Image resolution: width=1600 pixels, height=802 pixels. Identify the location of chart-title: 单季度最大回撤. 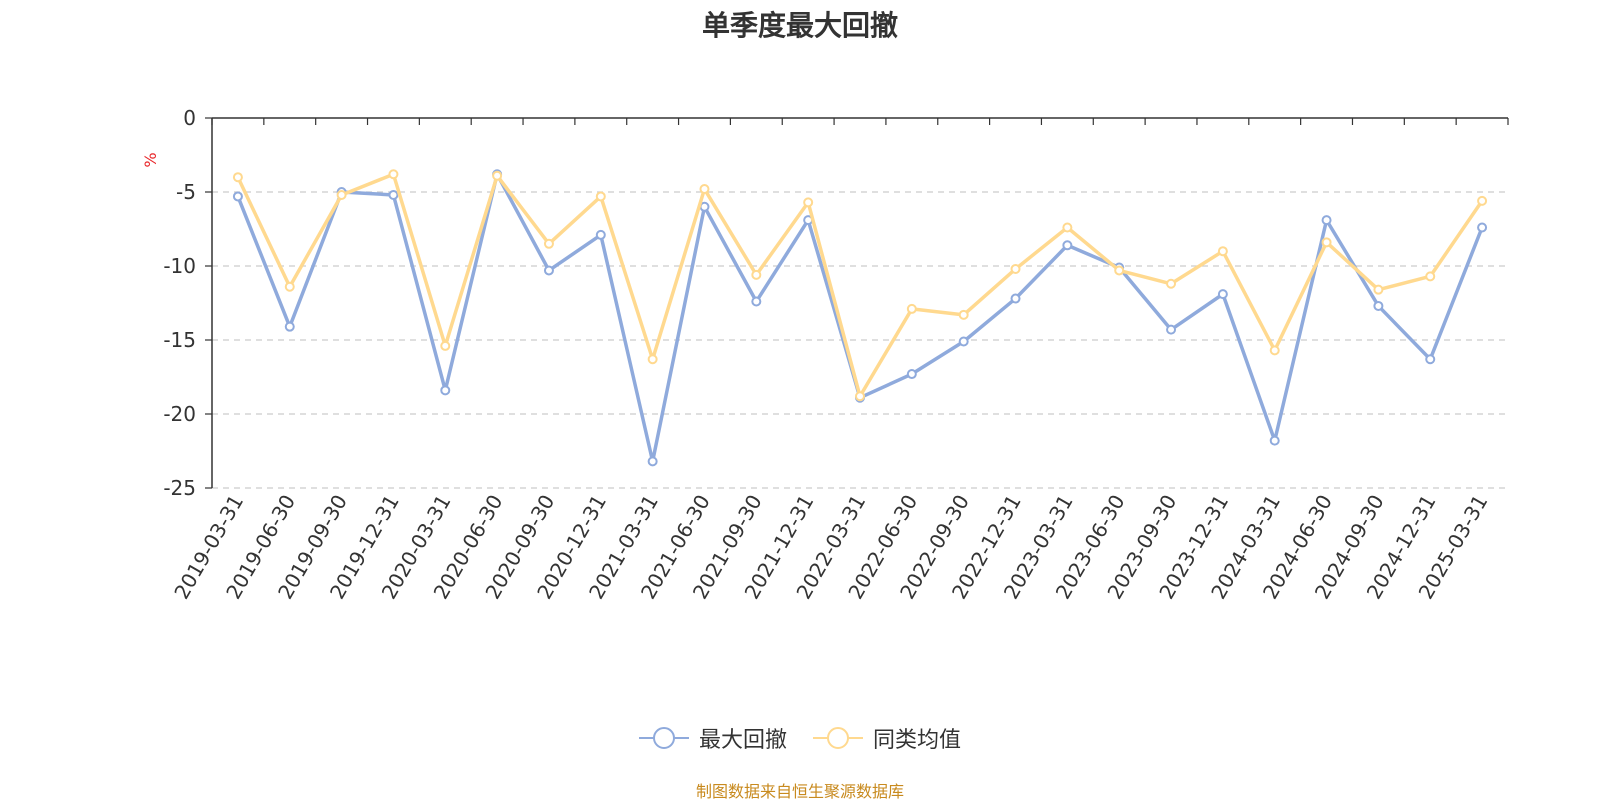
(799, 25).